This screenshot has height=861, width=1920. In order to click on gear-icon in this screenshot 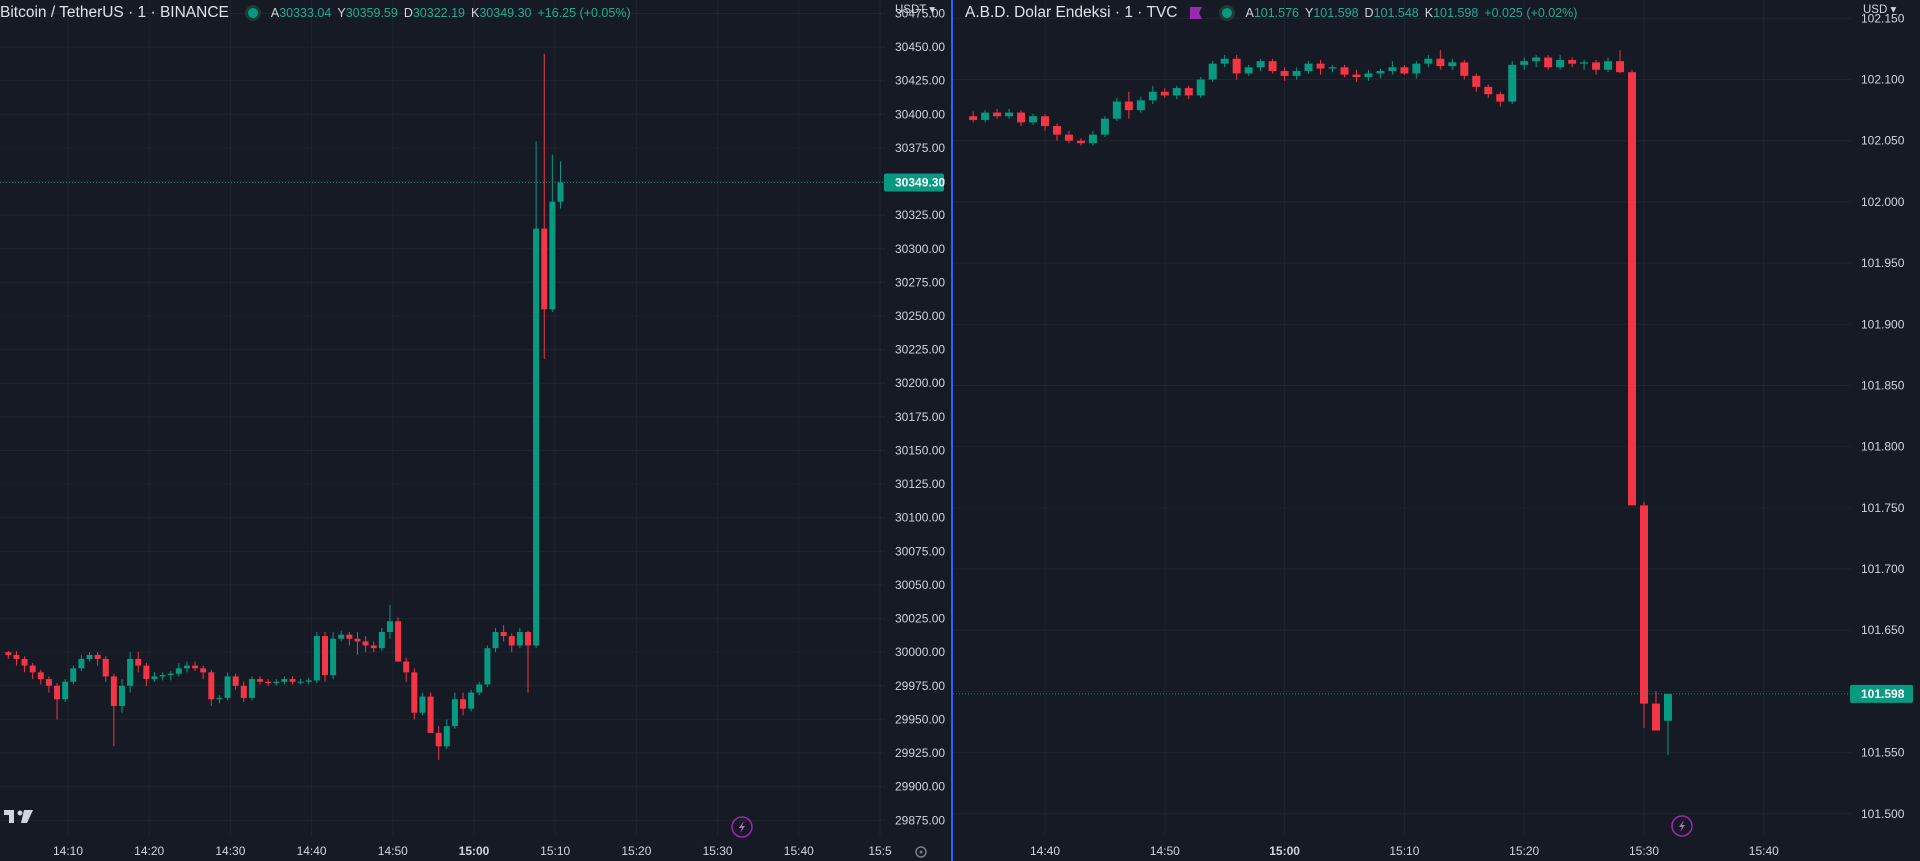, I will do `click(921, 852)`.